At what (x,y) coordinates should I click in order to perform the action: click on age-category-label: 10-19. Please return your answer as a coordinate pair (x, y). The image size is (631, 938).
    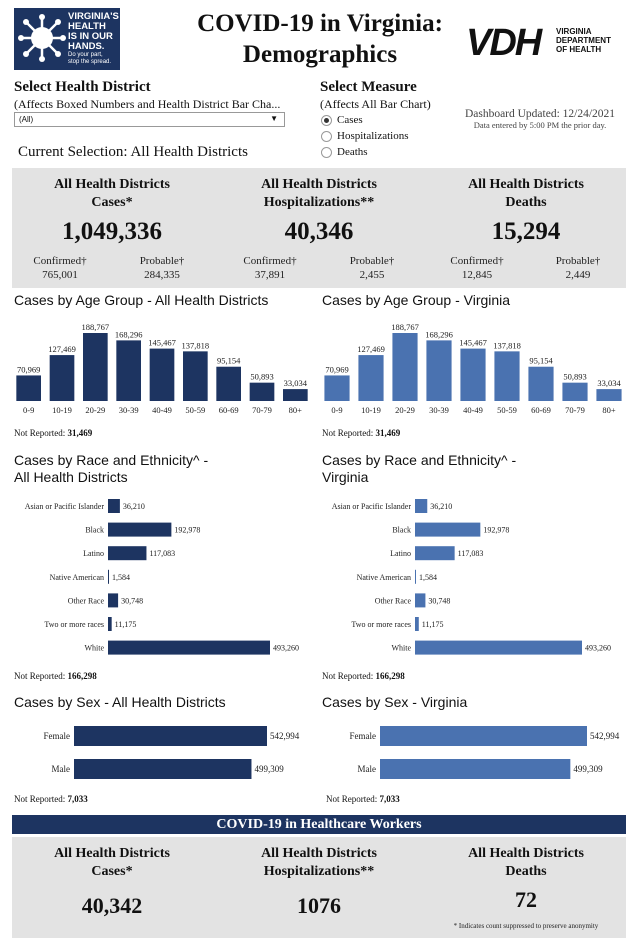
    Looking at the image, I should click on (371, 410).